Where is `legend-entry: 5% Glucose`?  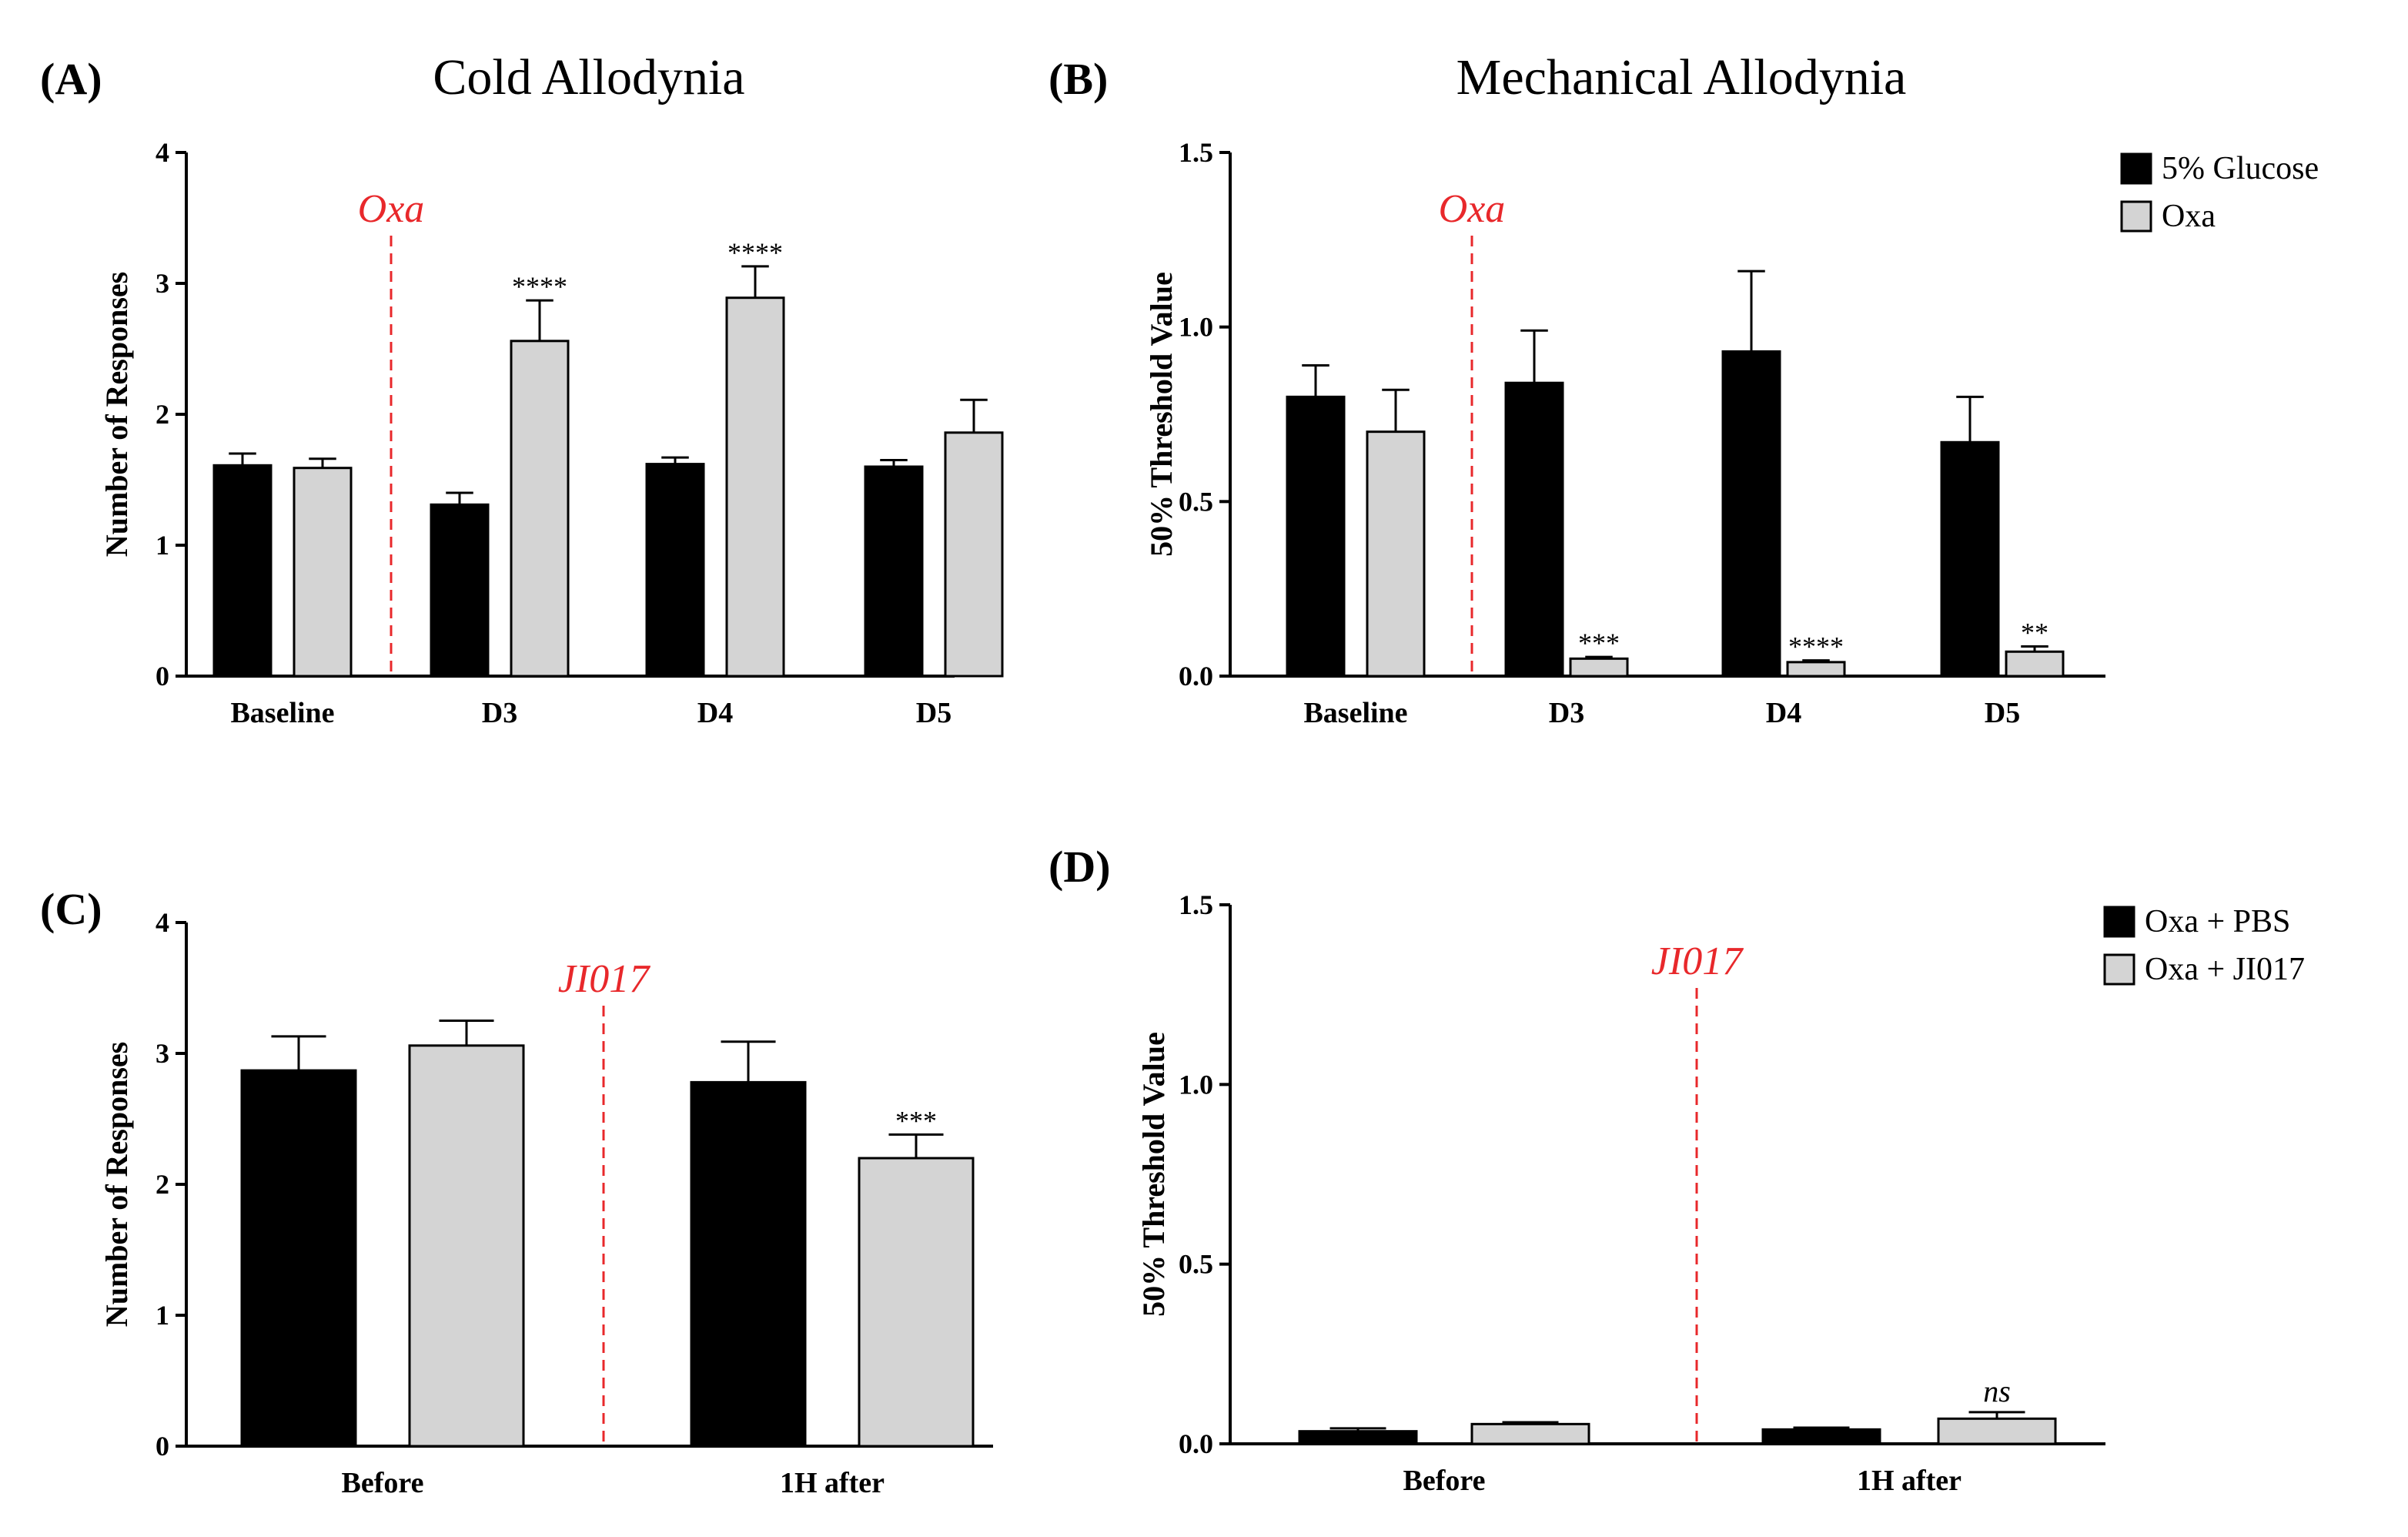
legend-entry: 5% Glucose is located at coordinates (2240, 168).